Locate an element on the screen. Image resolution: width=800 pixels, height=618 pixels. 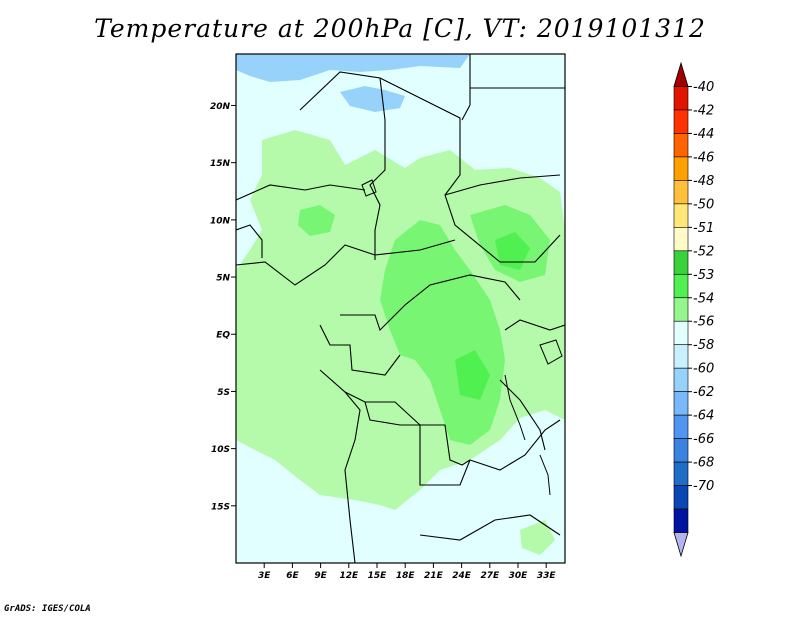
colorbar-label: -51 is located at coordinates (703, 228).